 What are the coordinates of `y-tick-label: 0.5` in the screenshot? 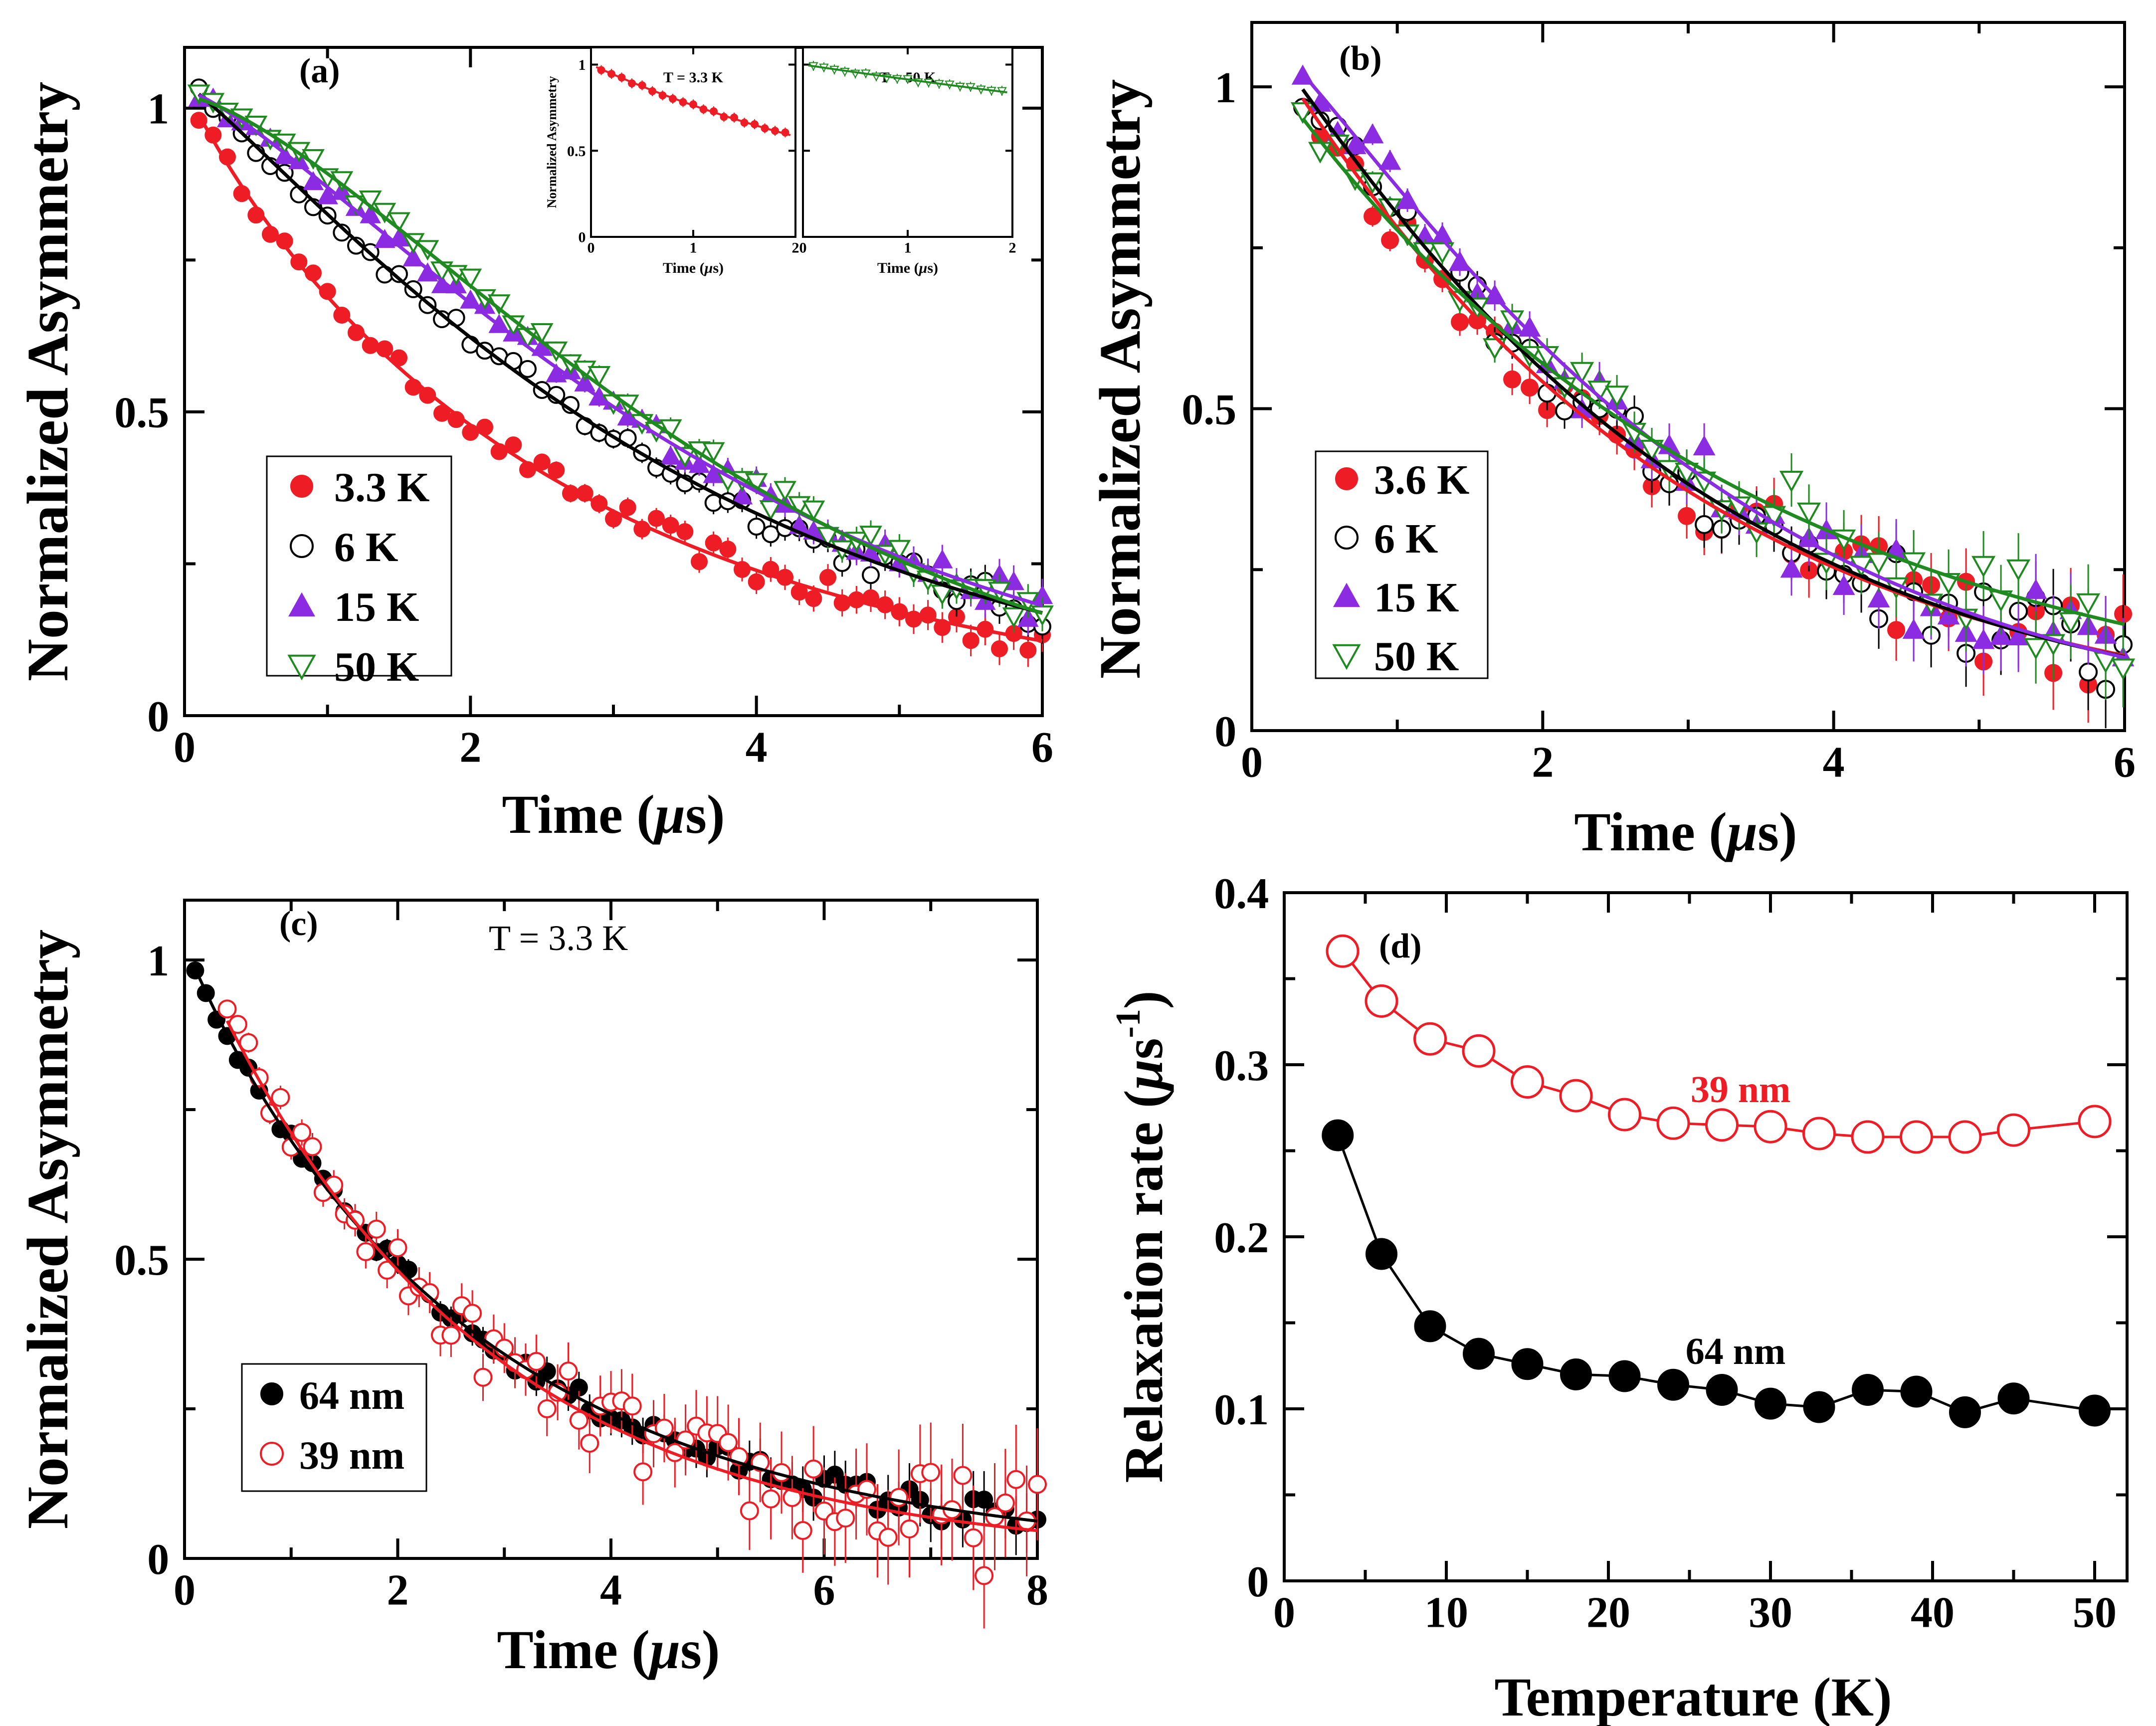 It's located at (142, 1261).